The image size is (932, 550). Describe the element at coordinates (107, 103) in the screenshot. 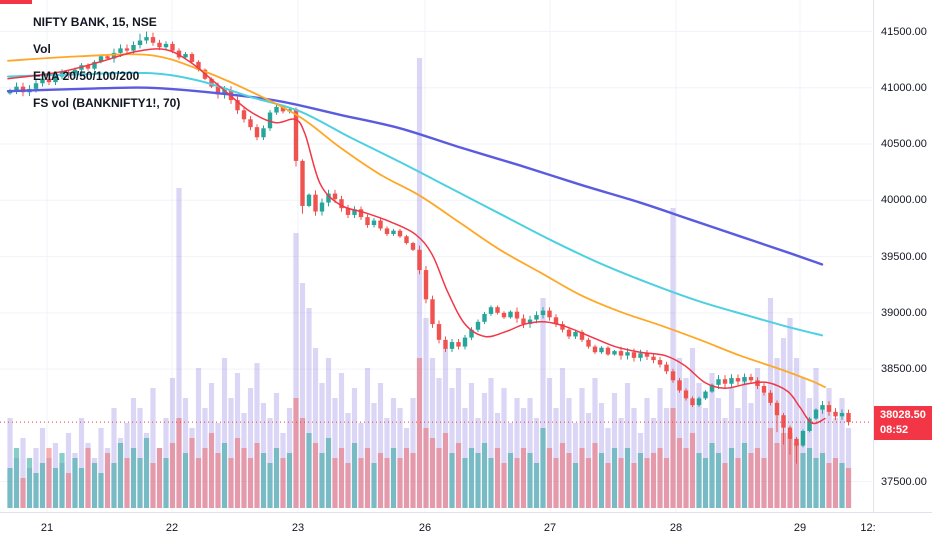

I see `legend-fsvol-indicator: FS vol (BANKNIFTY1!, 70)` at that location.